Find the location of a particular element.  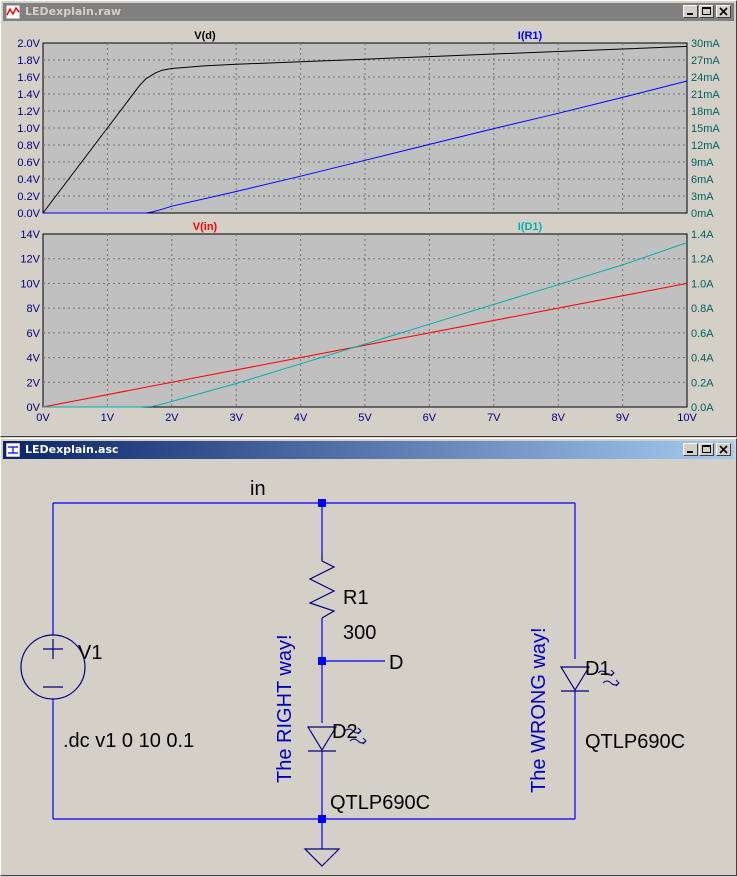

left-axis-tick-label: 14V is located at coordinates (30, 235).